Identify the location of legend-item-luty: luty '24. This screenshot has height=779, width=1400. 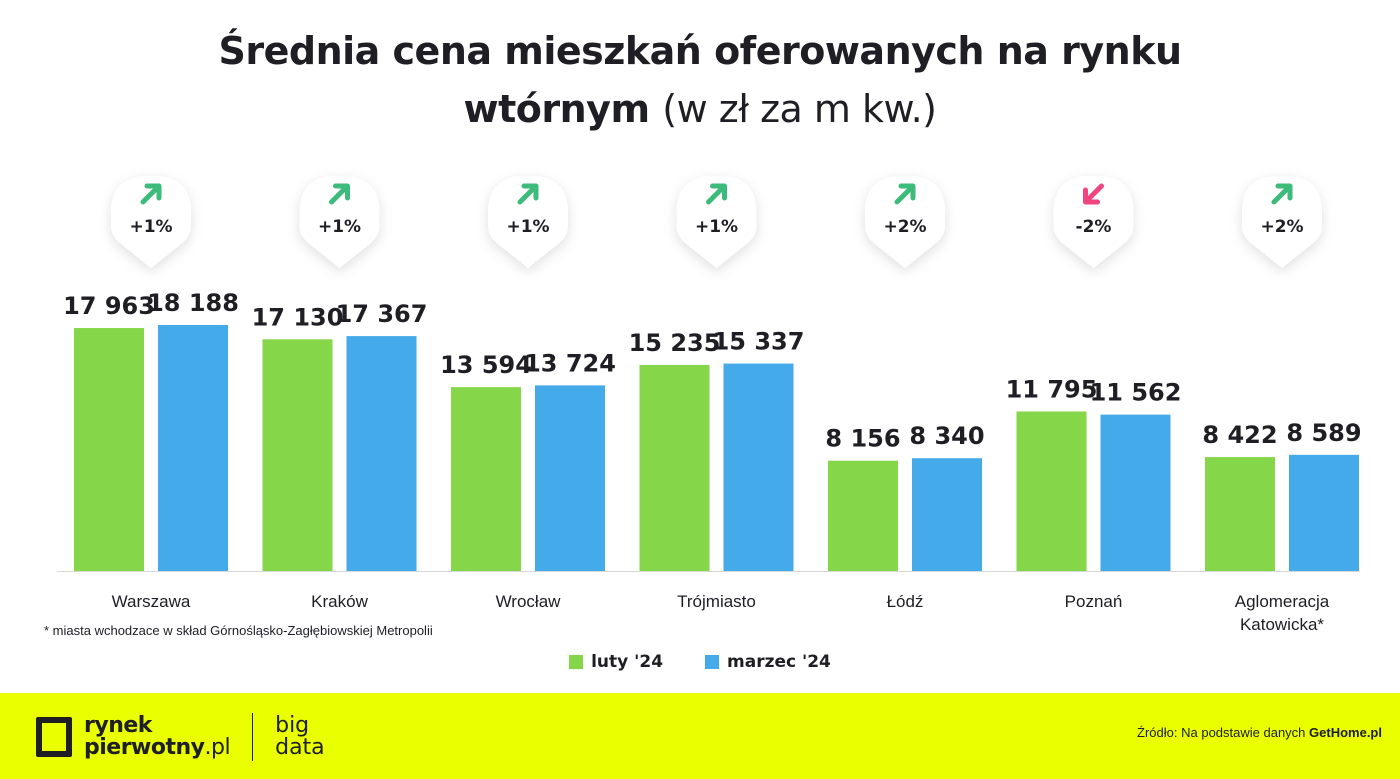
(616, 662).